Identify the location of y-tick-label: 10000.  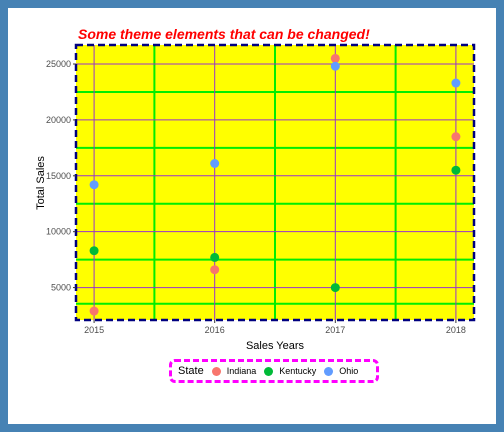
(58, 232).